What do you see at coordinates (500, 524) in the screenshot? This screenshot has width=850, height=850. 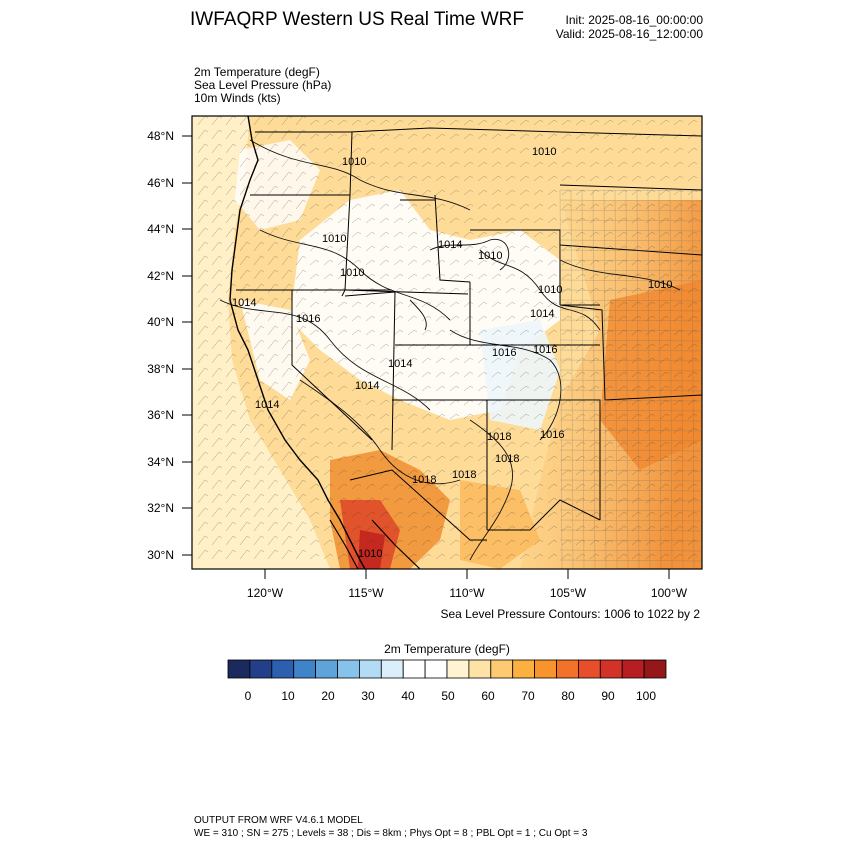 I see `mexico-warm-fill` at bounding box center [500, 524].